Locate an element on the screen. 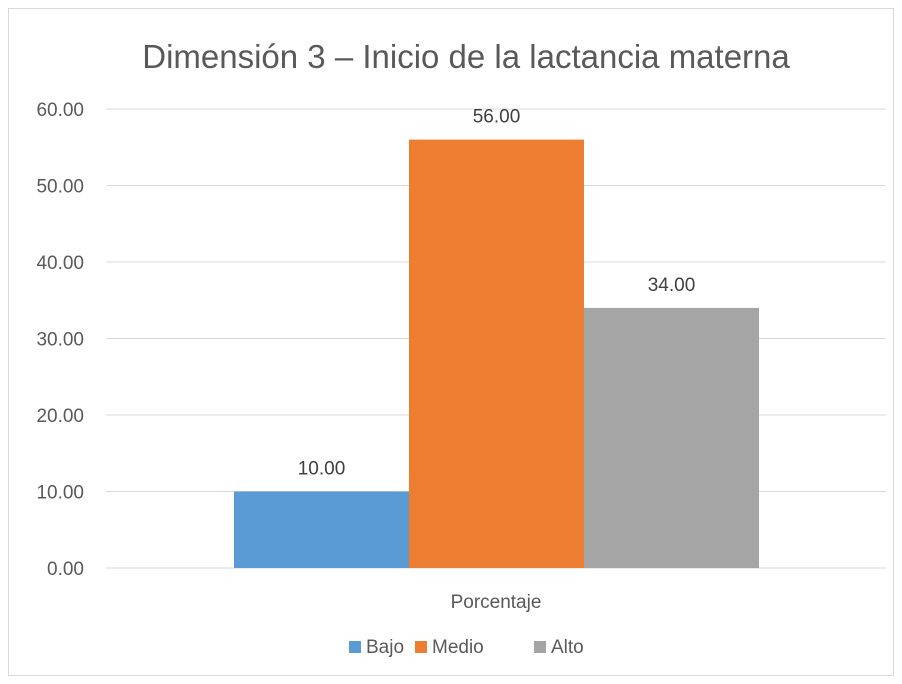 The image size is (902, 684). y-tick-label: 60.00 is located at coordinates (60, 110).